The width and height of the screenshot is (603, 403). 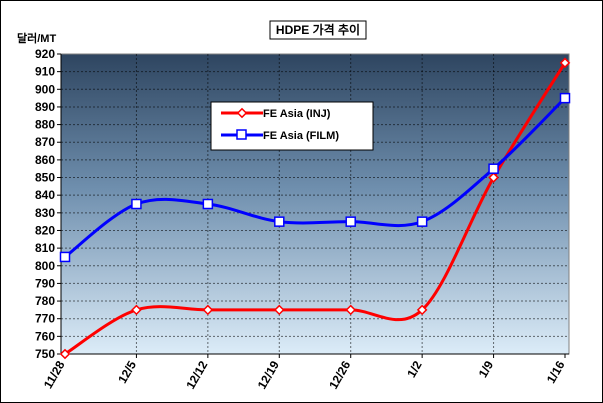 What do you see at coordinates (45, 72) in the screenshot?
I see `y-tick-label: 910` at bounding box center [45, 72].